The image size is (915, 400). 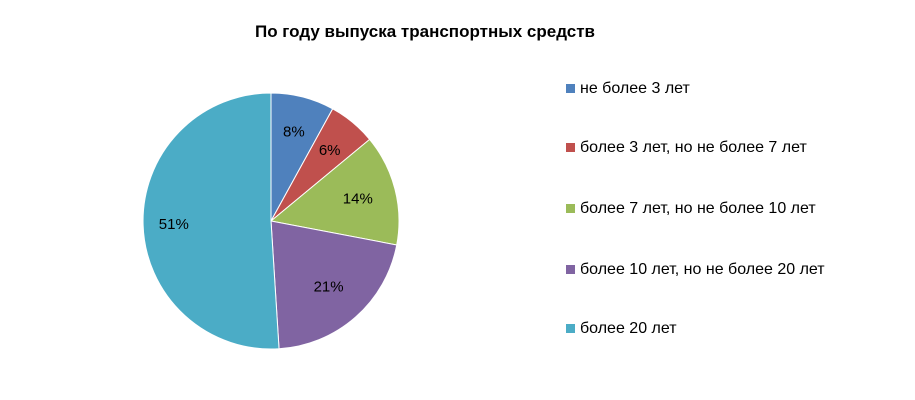 What do you see at coordinates (330, 150) in the screenshot?
I see `pie-data-label-2: 6%` at bounding box center [330, 150].